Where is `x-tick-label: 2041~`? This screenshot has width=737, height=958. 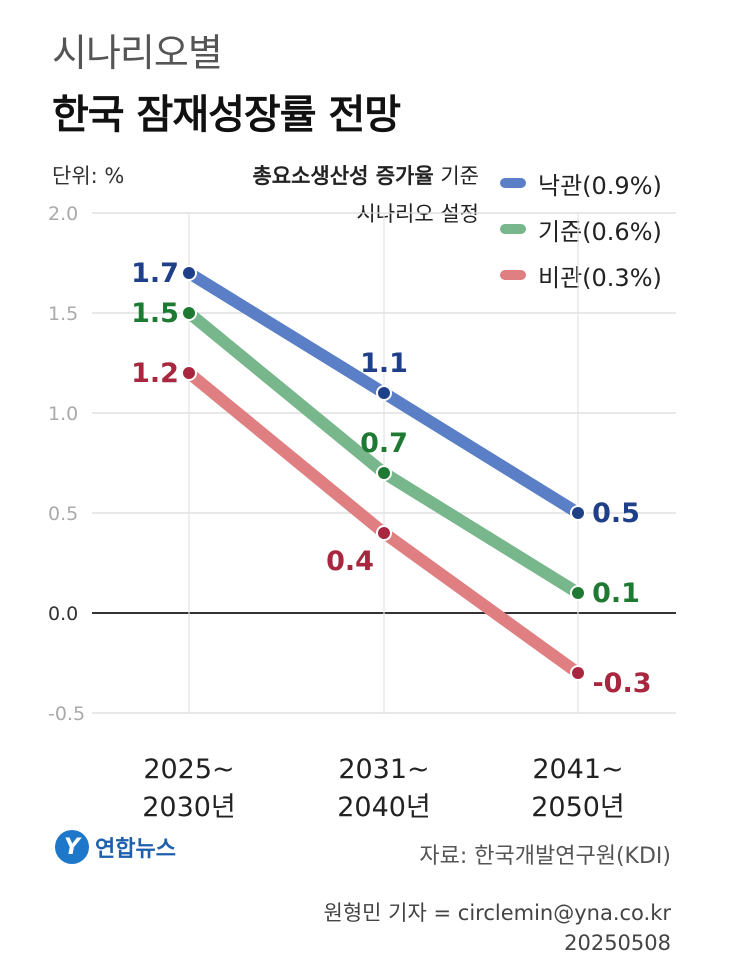
x-tick-label: 2041~ is located at coordinates (577, 769).